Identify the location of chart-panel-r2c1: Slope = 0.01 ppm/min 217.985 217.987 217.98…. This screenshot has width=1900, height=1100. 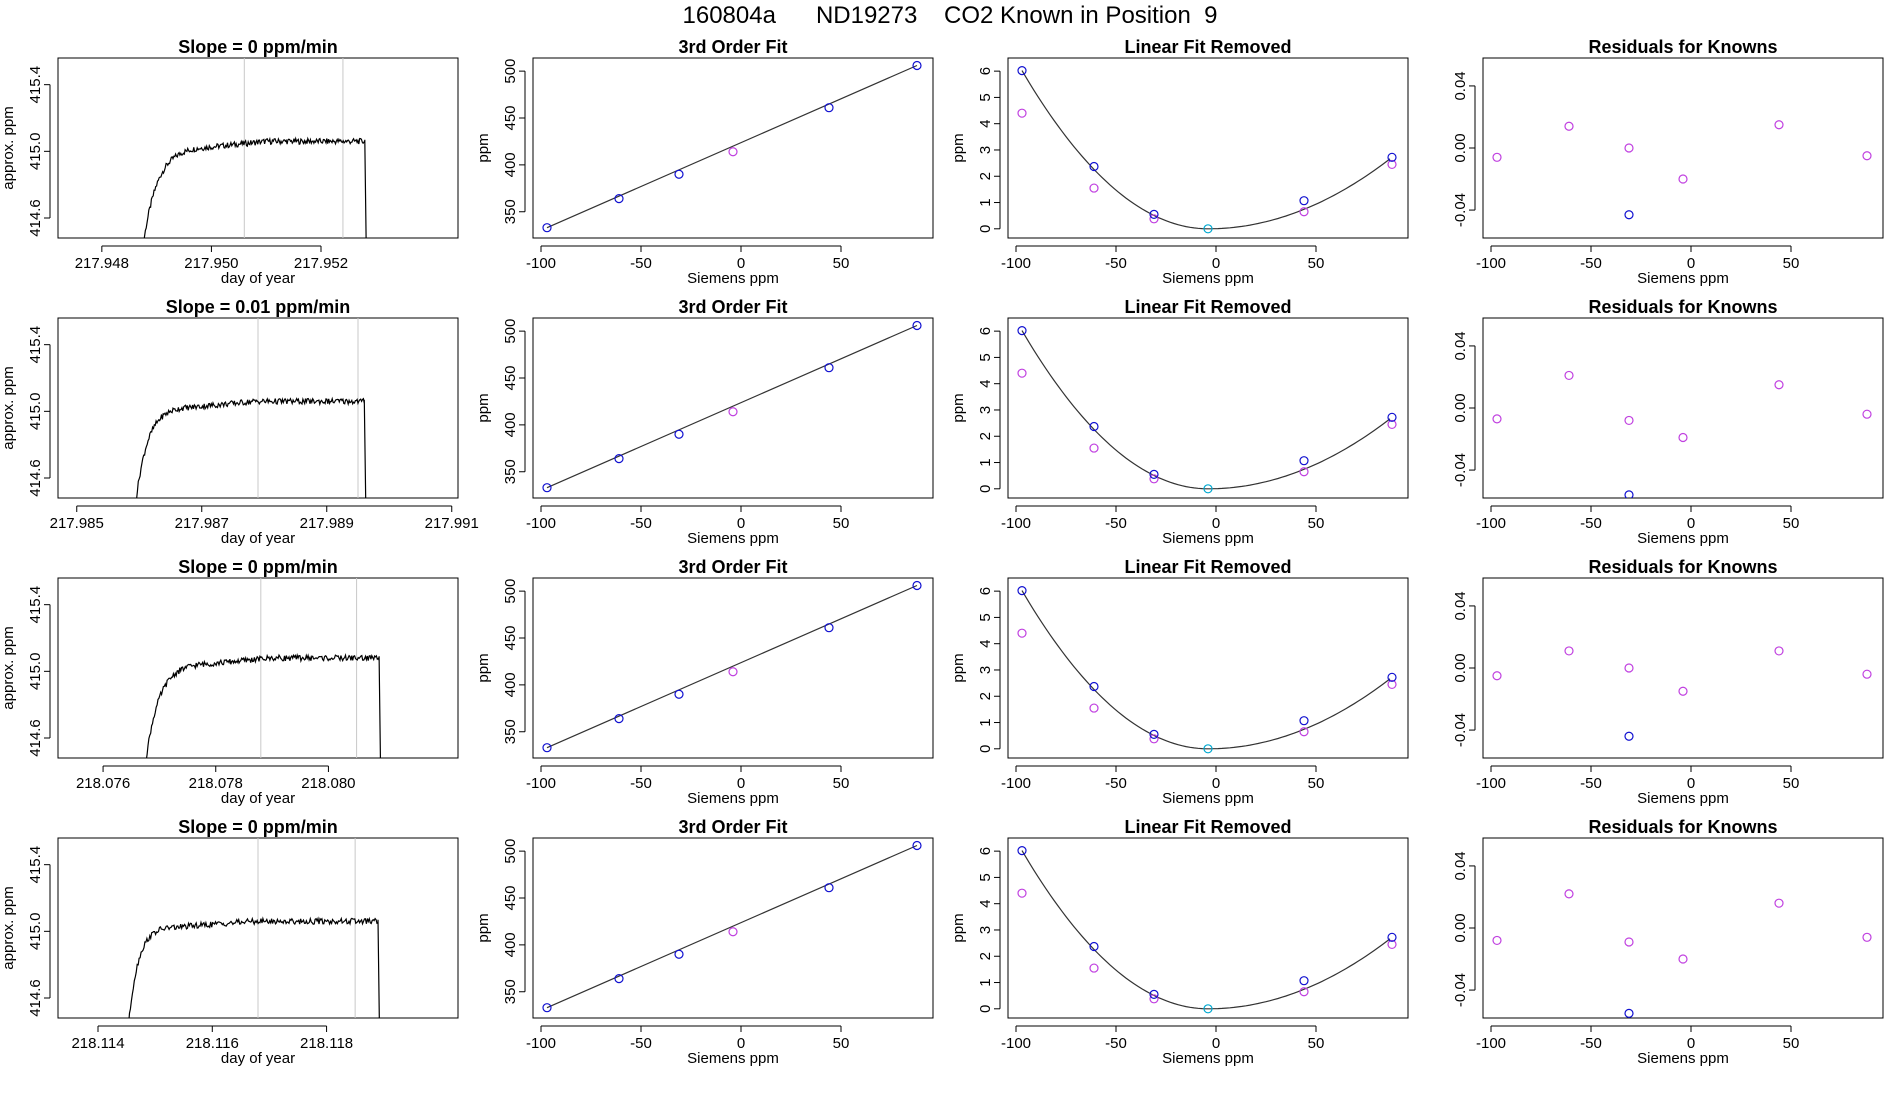
(239, 422).